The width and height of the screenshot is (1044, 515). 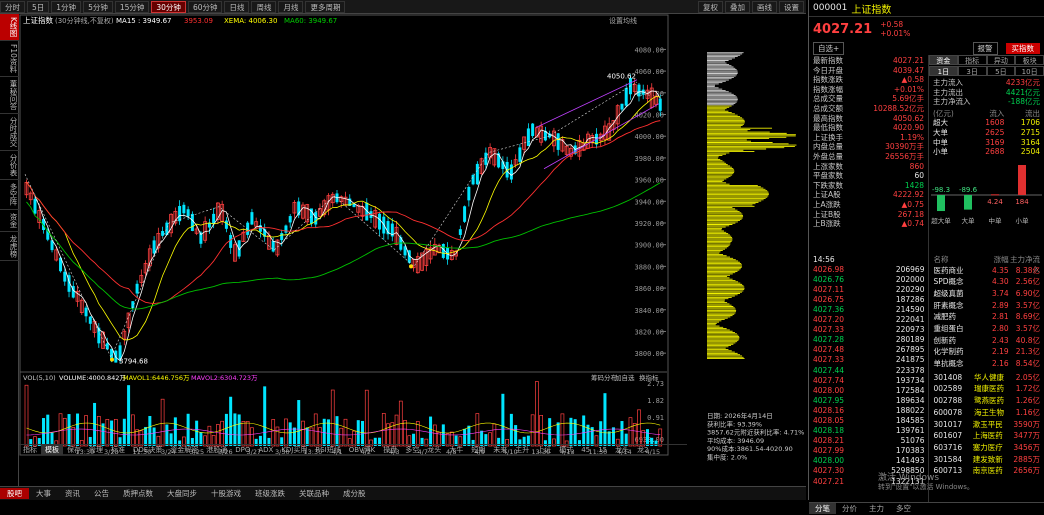 What do you see at coordinates (217, 450) in the screenshot?
I see `indicator-tab-7: 港股通` at bounding box center [217, 450].